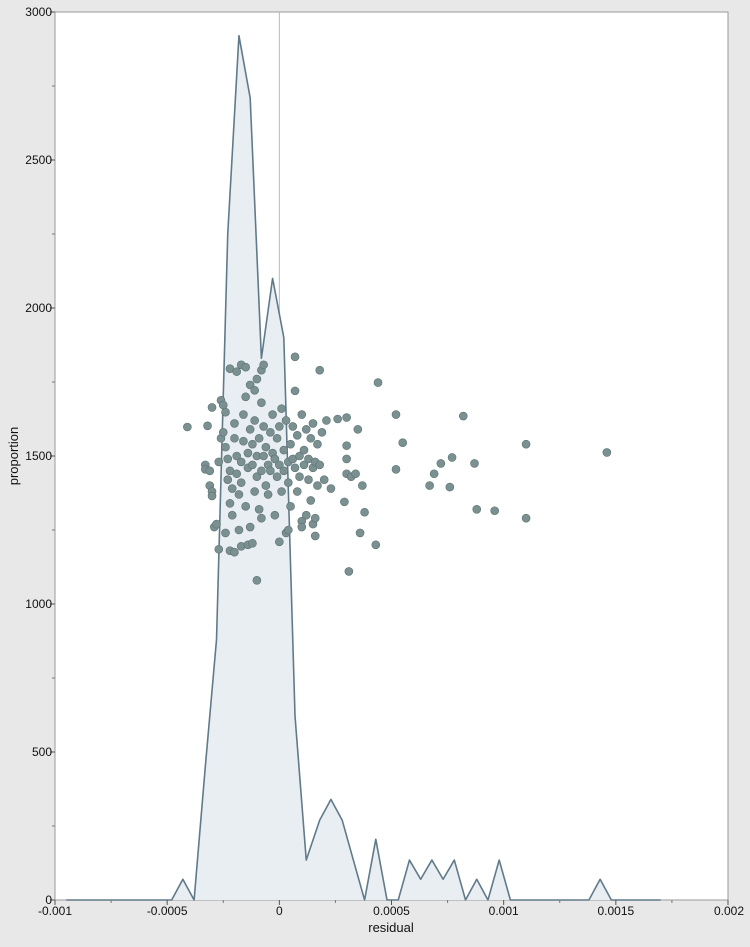 This screenshot has height=947, width=750. What do you see at coordinates (55, 911) in the screenshot?
I see `x-tick-label: -0.001` at bounding box center [55, 911].